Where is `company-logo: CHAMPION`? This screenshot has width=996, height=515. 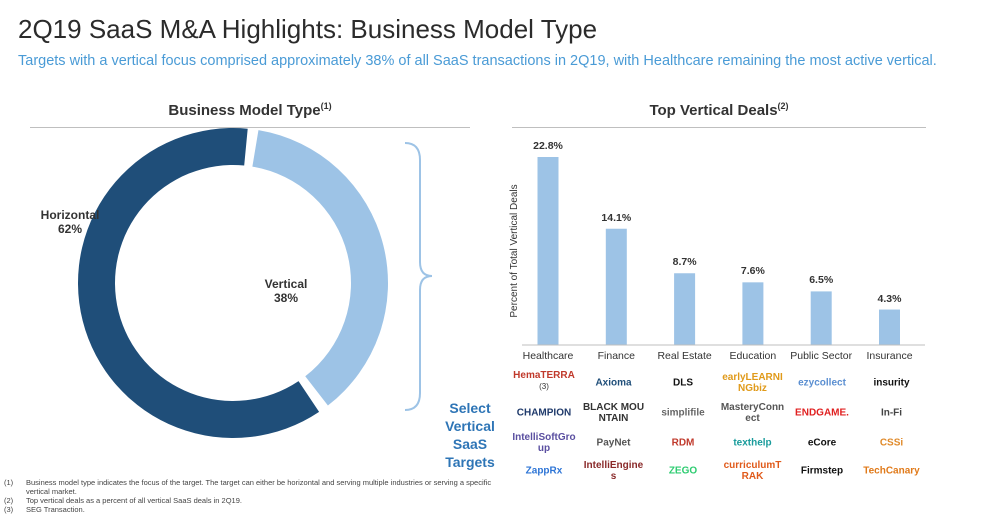 company-logo: CHAMPION is located at coordinates (544, 413).